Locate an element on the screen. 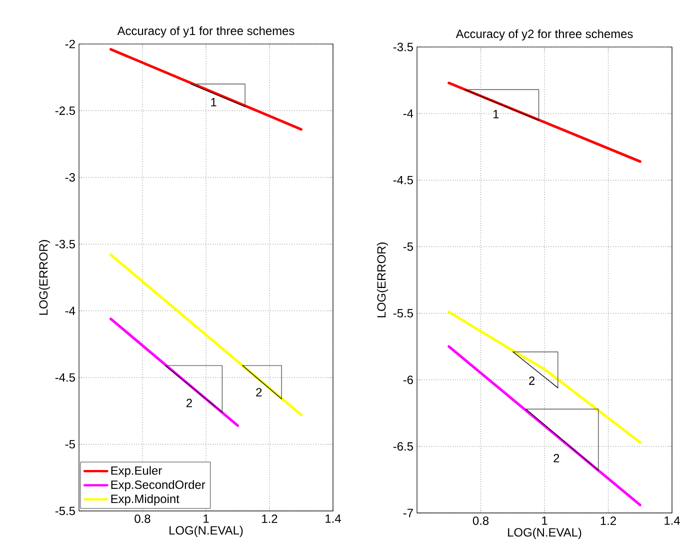  y-tick-label: -6 is located at coordinates (408, 380).